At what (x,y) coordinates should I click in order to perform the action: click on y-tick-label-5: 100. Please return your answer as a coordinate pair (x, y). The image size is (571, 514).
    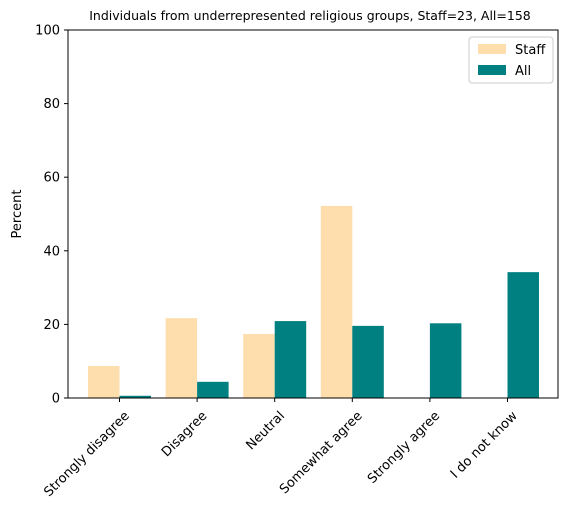
    Looking at the image, I should click on (47, 31).